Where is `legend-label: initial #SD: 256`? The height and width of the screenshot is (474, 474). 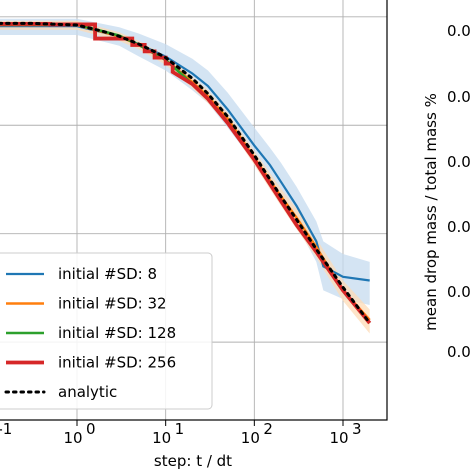 legend-label: initial #SD: 256 is located at coordinates (117, 363).